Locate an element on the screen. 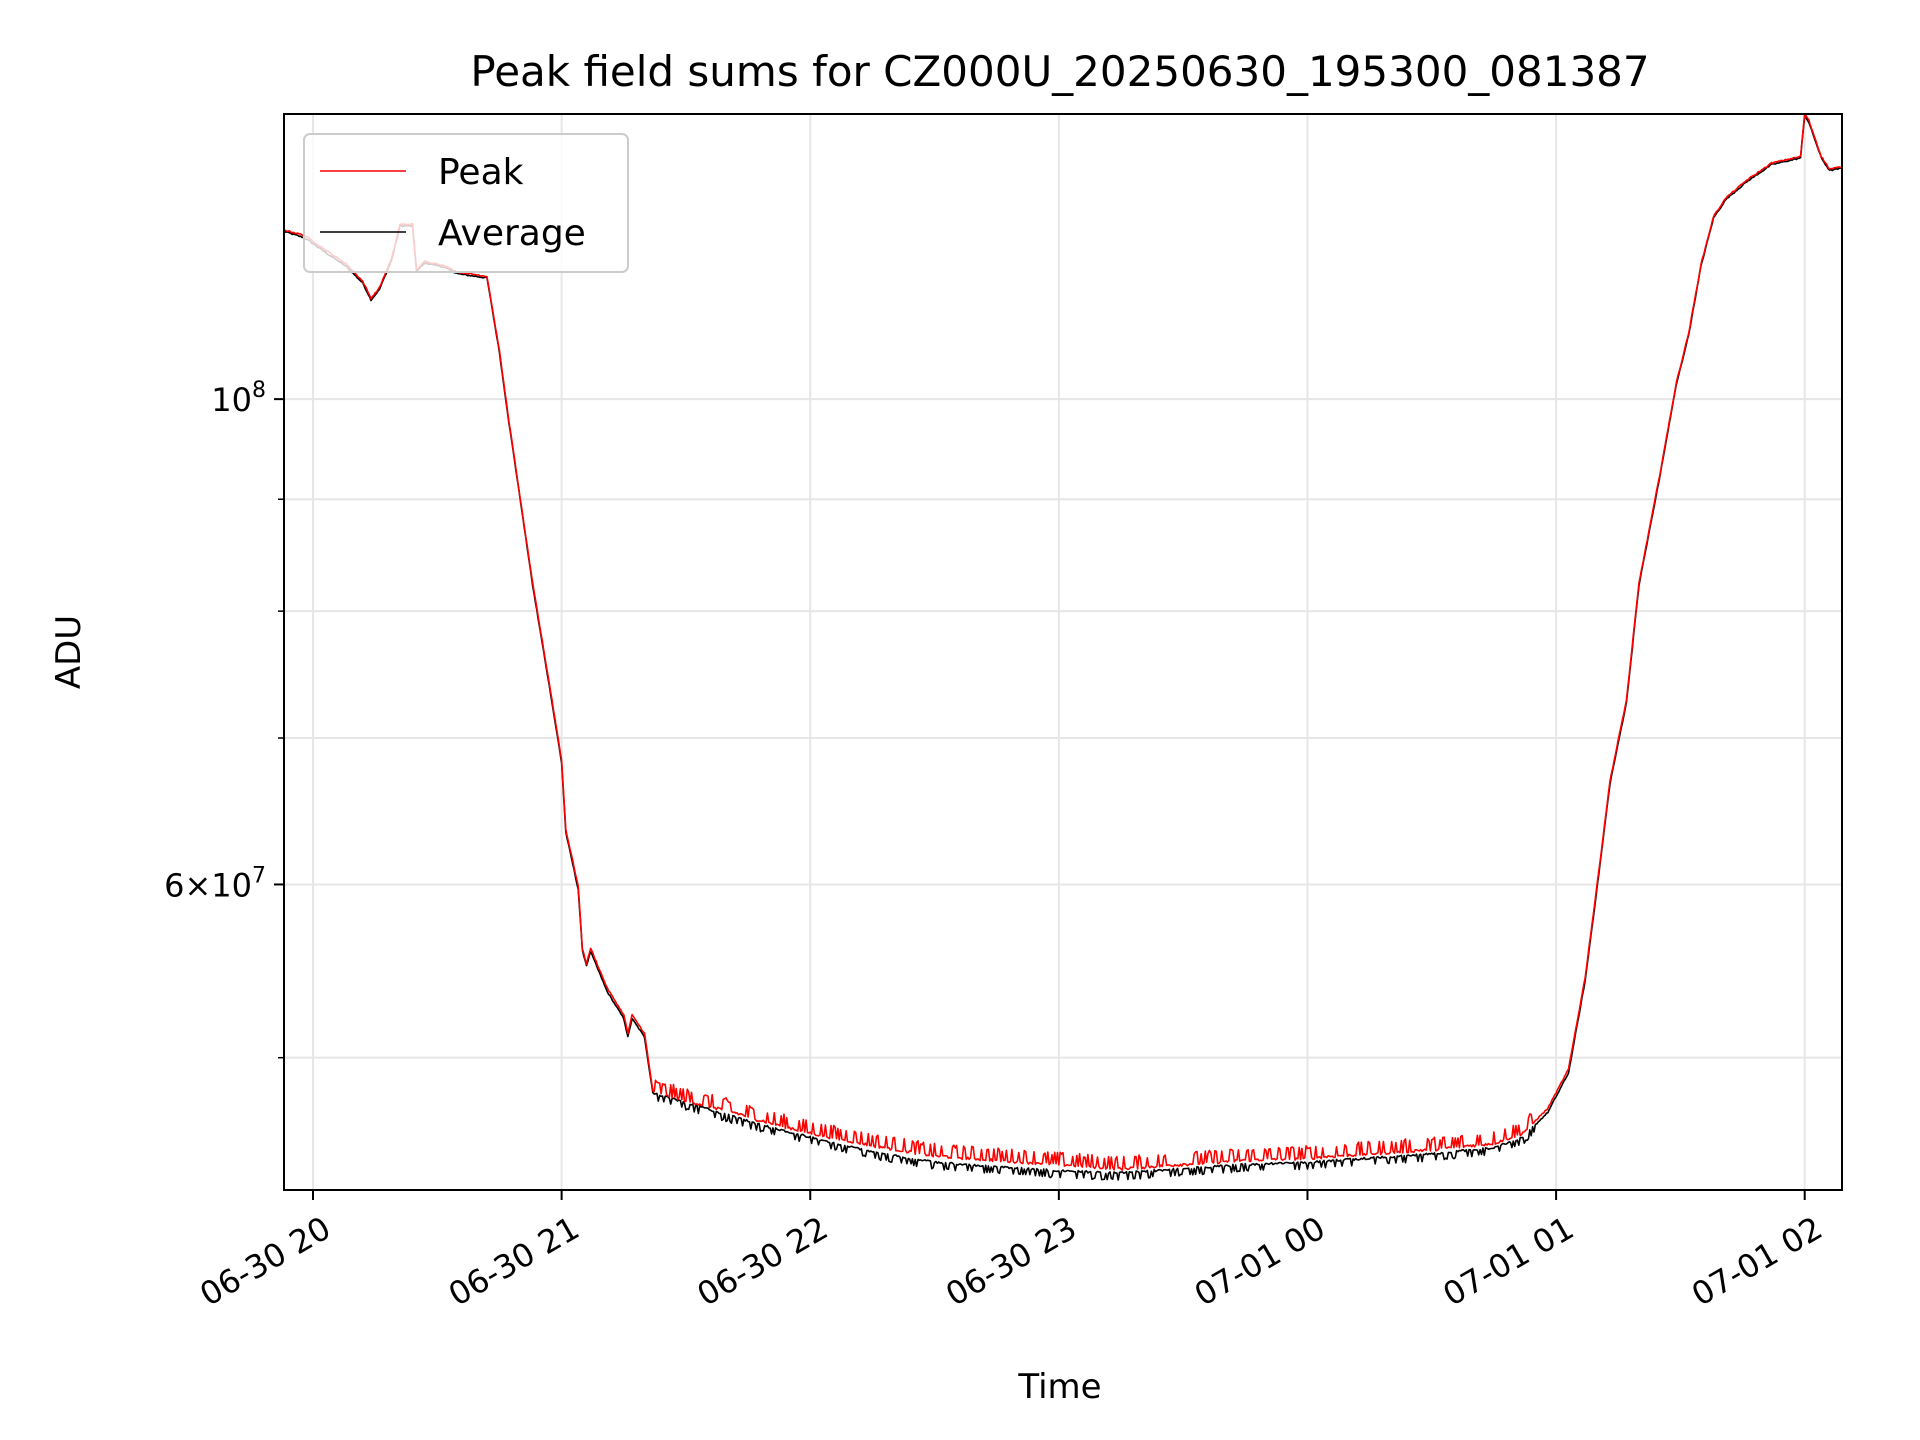  y-tick-mantissa: 6 is located at coordinates (174, 885).